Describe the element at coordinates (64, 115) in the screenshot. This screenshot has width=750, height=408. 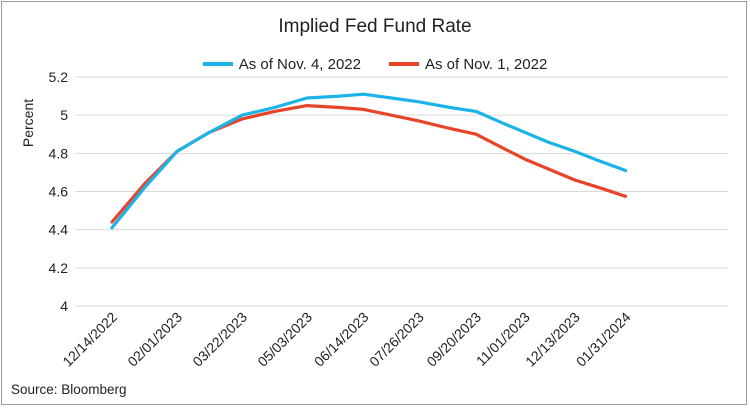
I see `y-tick-label: 5` at that location.